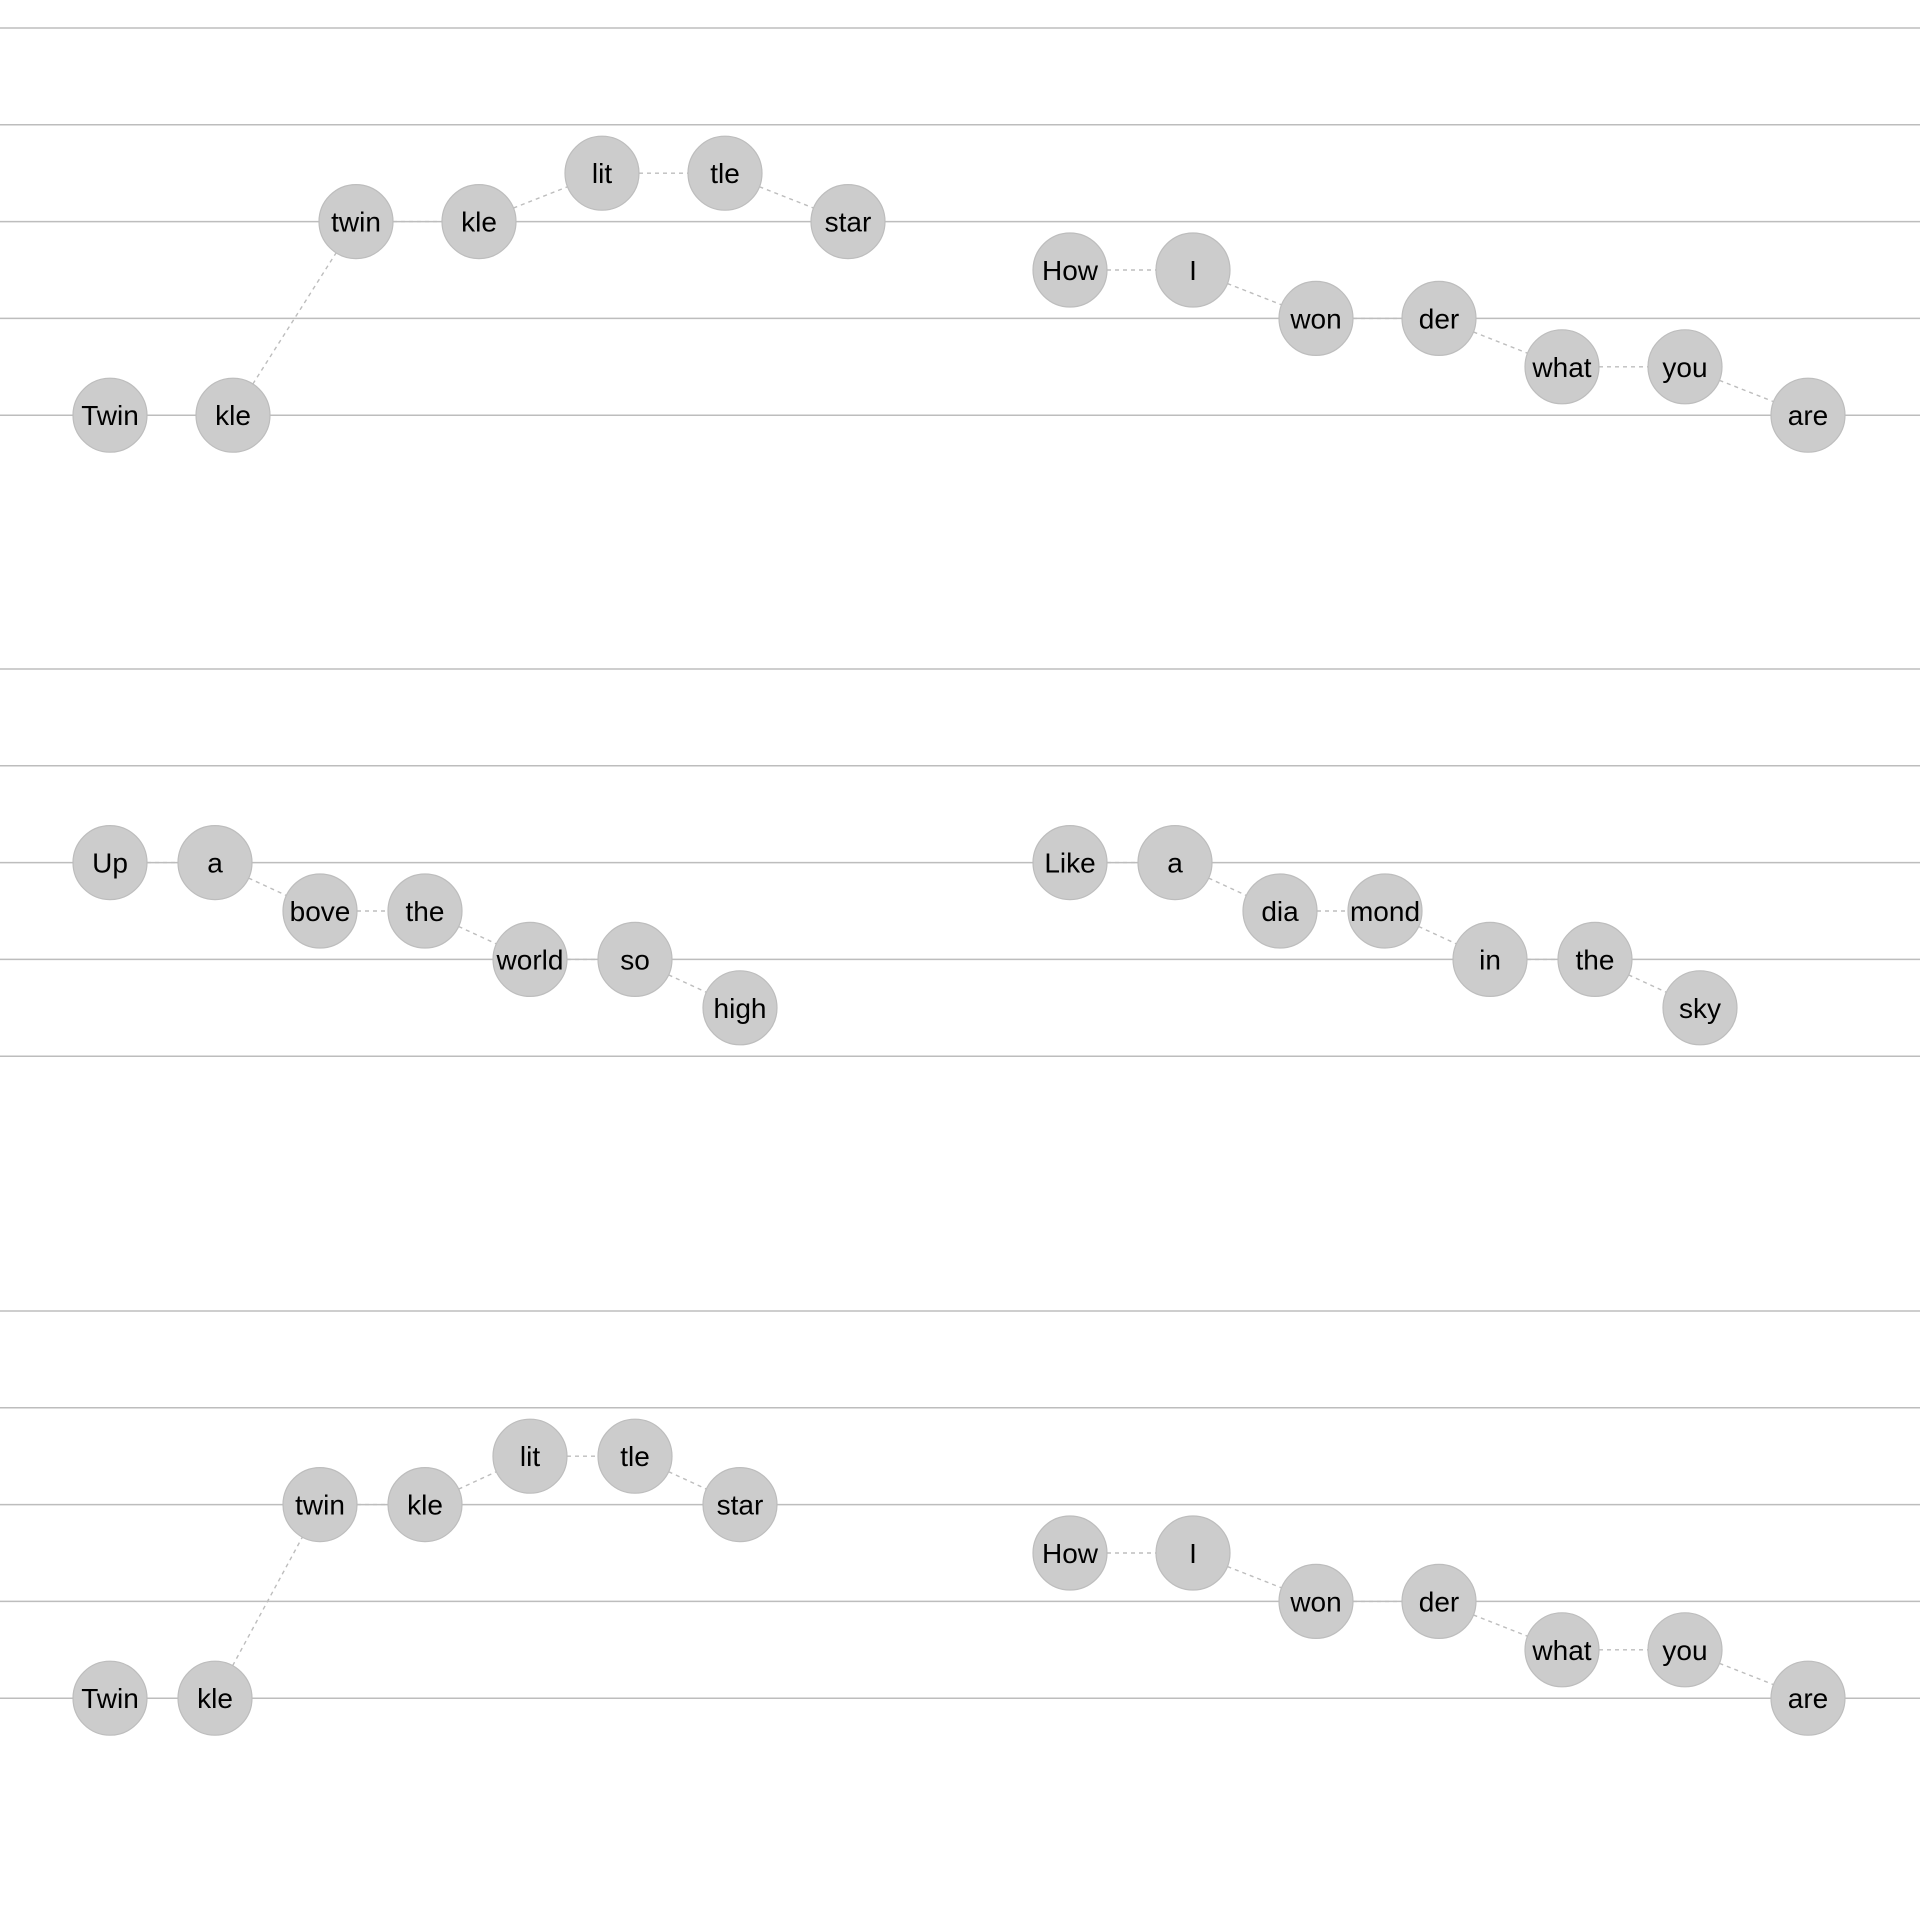 Image resolution: width=1920 pixels, height=1920 pixels. I want to click on note: in, so click(1490, 959).